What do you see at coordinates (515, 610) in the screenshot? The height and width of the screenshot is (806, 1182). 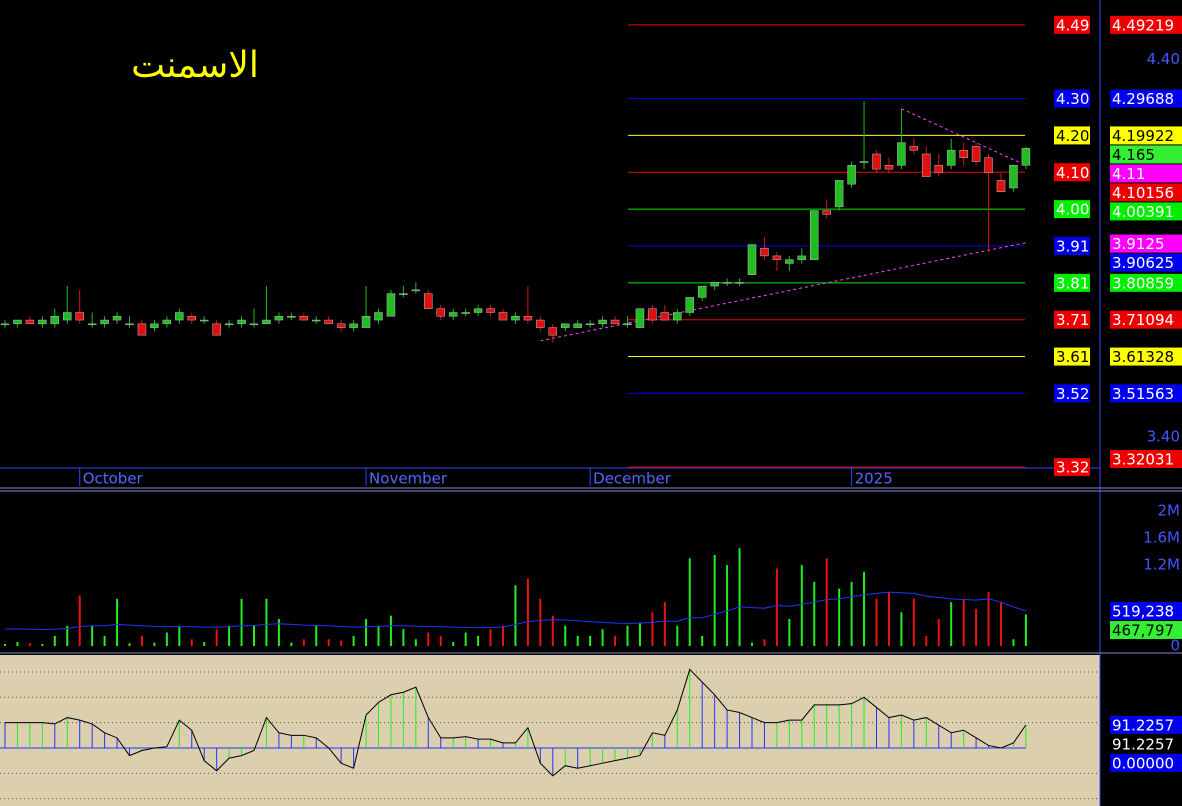 I see `average-line` at bounding box center [515, 610].